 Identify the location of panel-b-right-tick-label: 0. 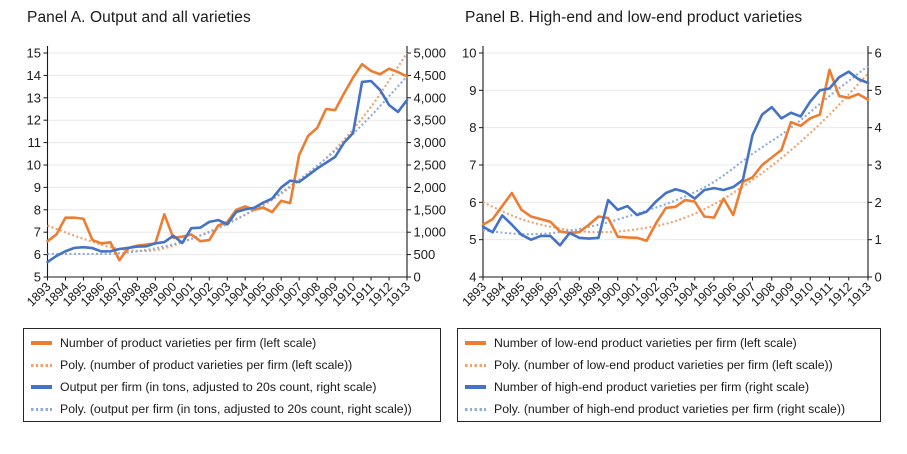
(878, 277).